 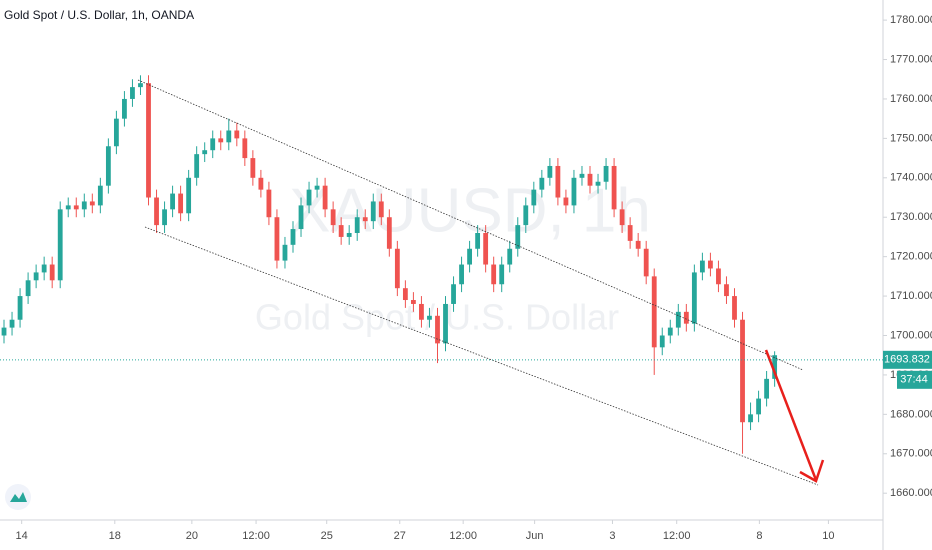 What do you see at coordinates (828, 536) in the screenshot?
I see `x-tick-label: 10` at bounding box center [828, 536].